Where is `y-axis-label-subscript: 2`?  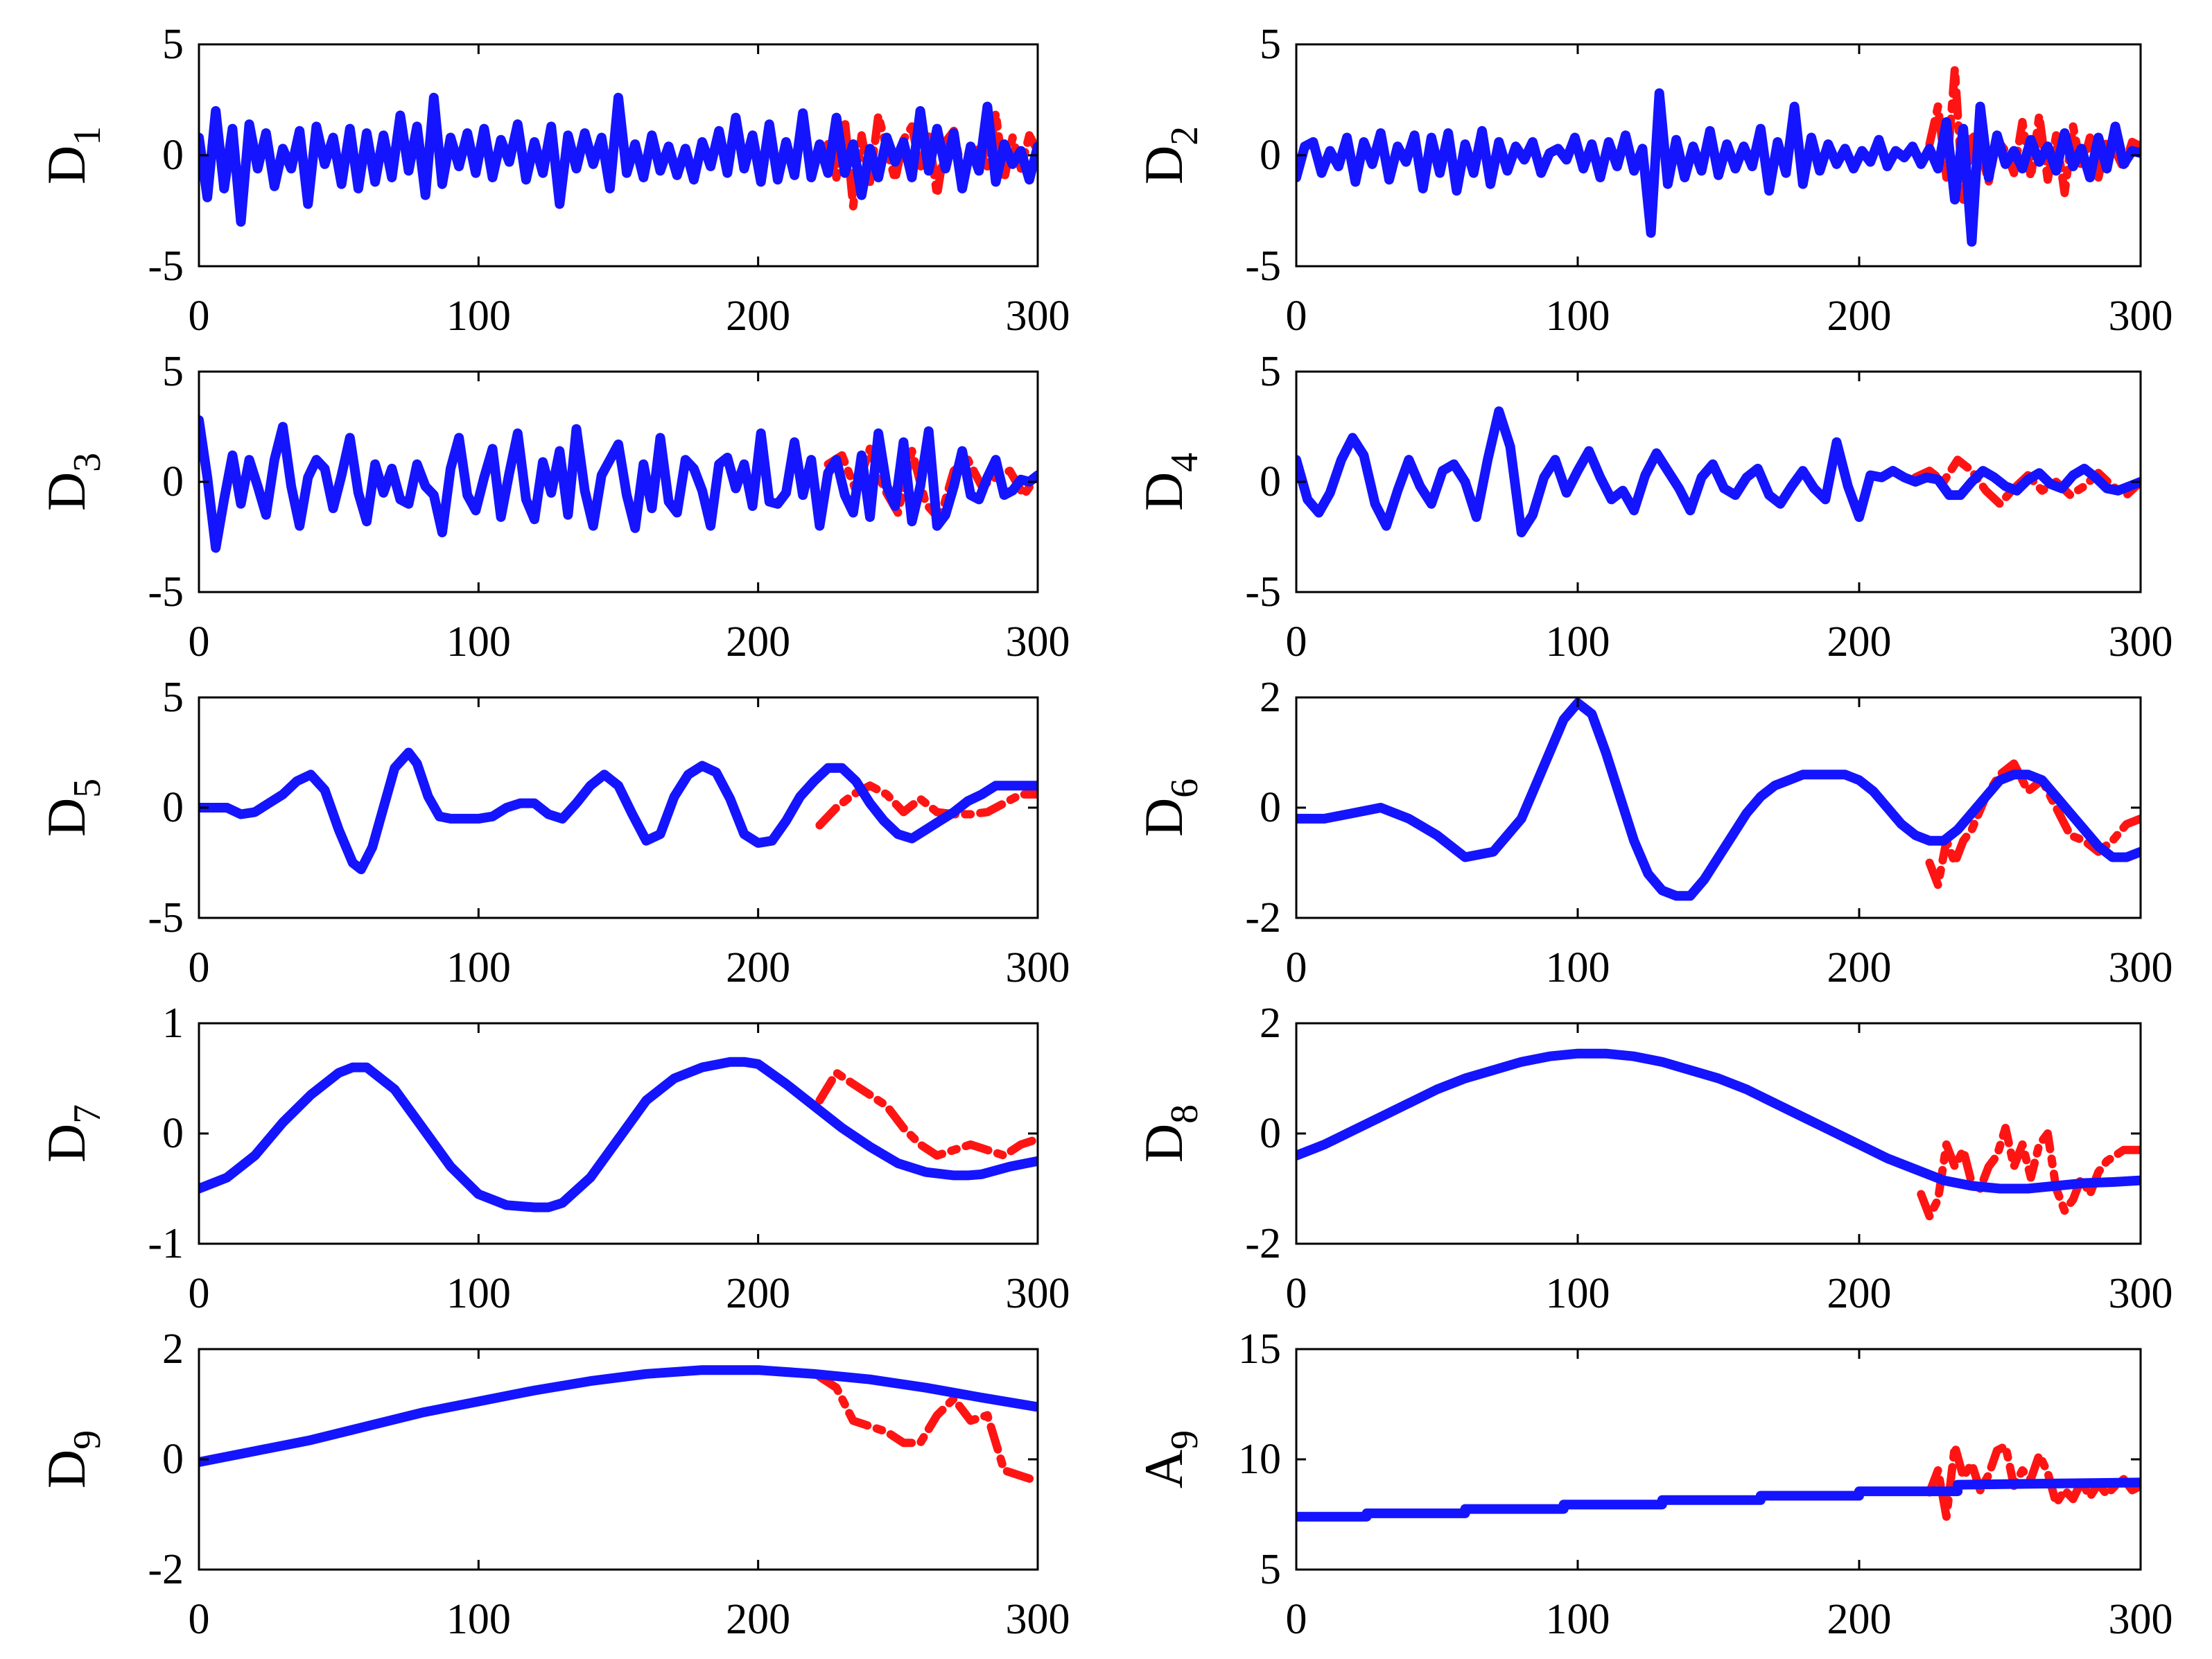
y-axis-label-subscript: 2 is located at coordinates (1184, 136).